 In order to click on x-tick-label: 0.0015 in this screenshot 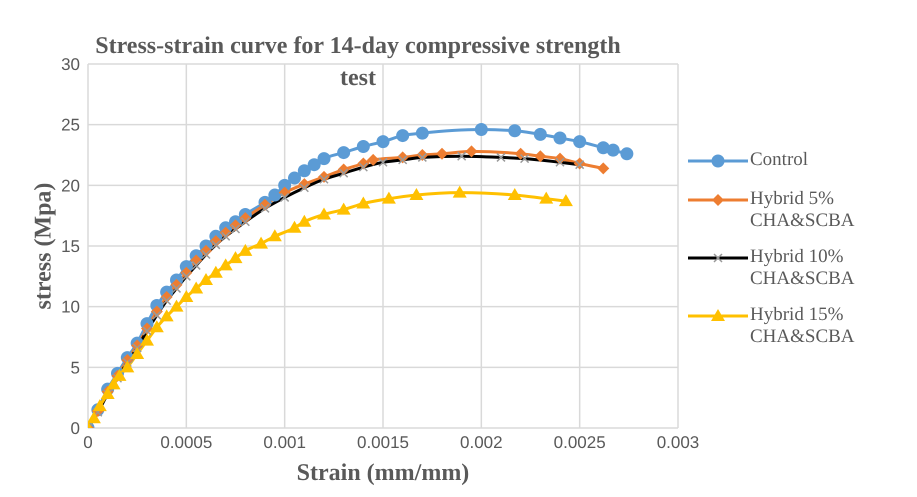, I will do `click(383, 442)`.